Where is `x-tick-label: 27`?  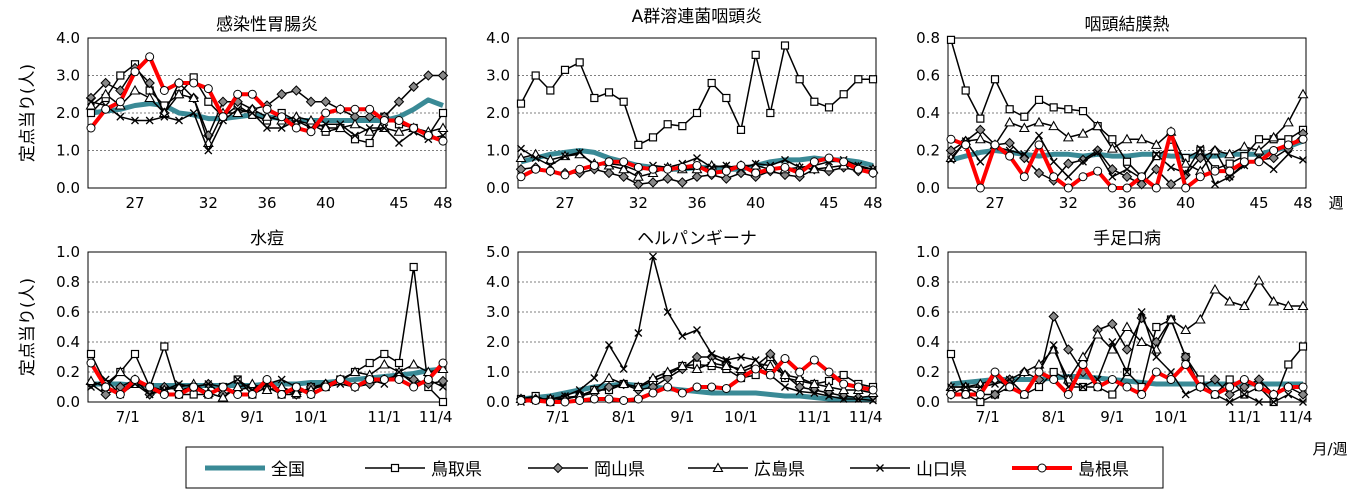
x-tick-label: 27 is located at coordinates (564, 203).